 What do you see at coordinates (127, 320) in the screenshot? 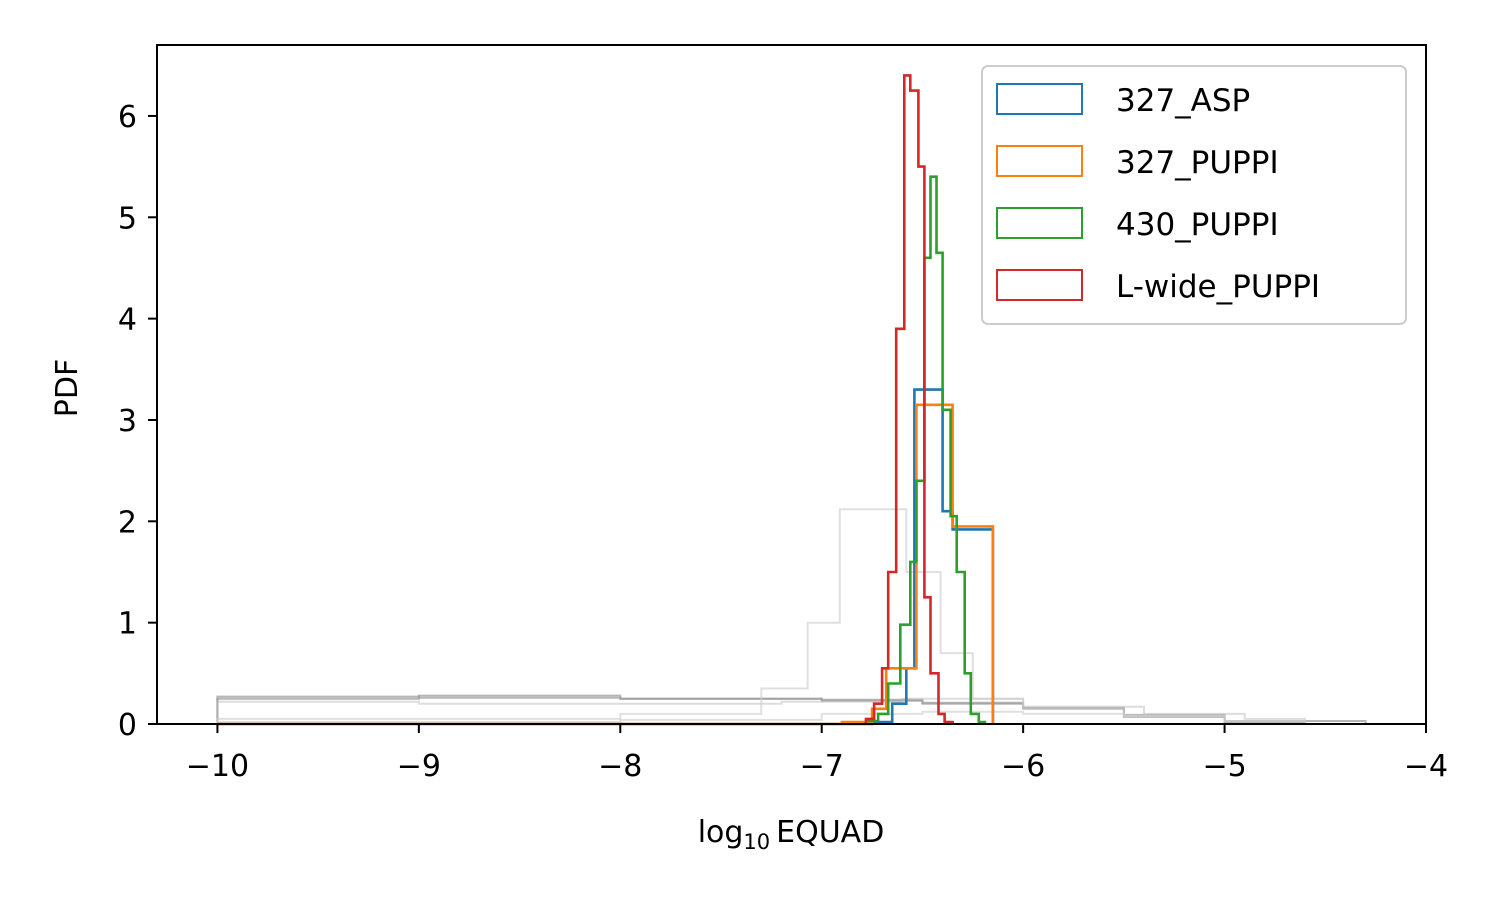
I see `y-tick-label: 4` at bounding box center [127, 320].